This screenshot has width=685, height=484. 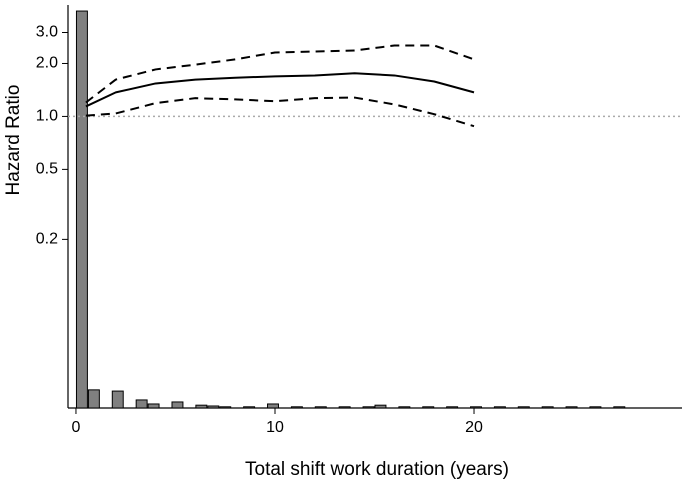 I want to click on x-axis-label: Total shift work duration (years), so click(x=377, y=469).